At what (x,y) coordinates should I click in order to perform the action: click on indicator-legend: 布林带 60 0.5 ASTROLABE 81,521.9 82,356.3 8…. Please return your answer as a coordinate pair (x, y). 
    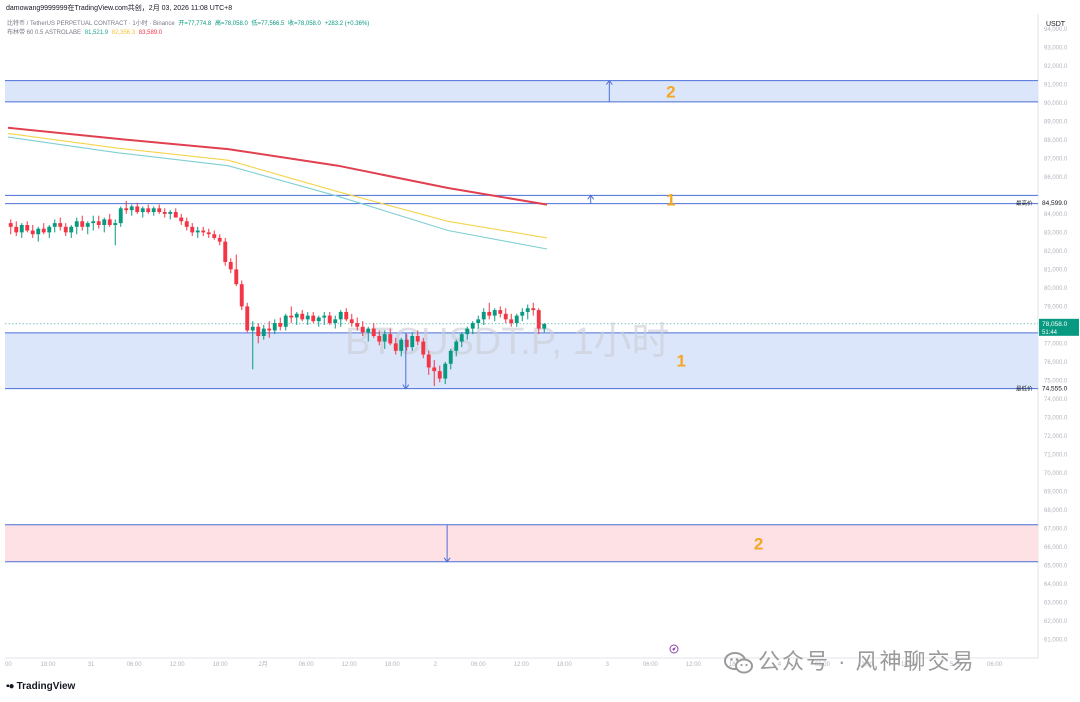
    Looking at the image, I should click on (84, 31).